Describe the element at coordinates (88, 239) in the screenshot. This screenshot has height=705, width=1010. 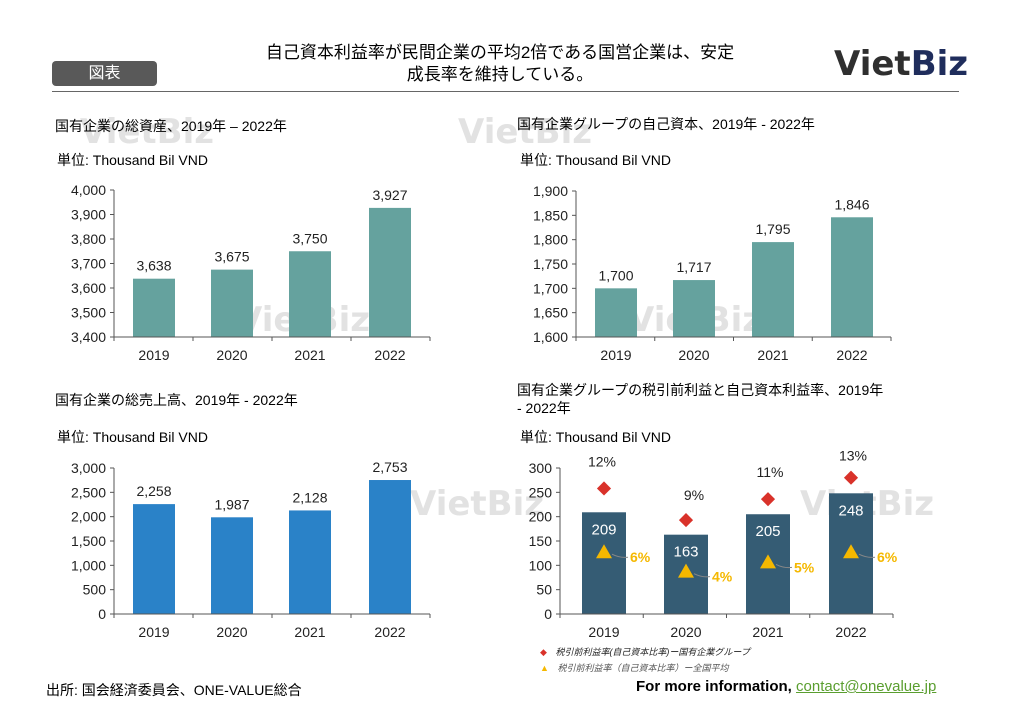
I see `chart-1-y-tick-label: 3,800` at that location.